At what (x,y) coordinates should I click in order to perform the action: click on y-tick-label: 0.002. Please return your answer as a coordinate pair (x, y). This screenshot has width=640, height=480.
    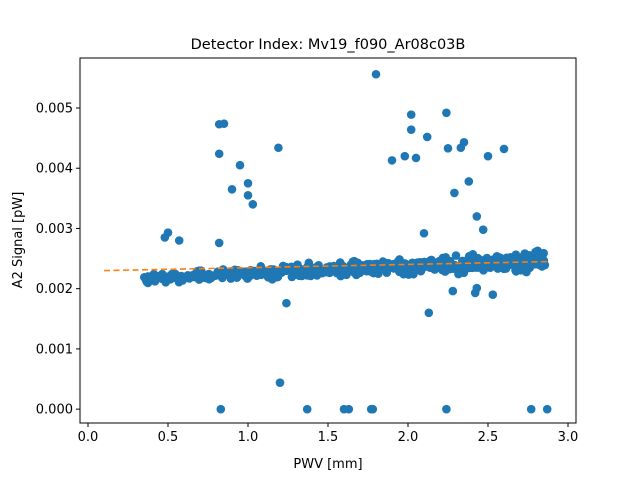
    Looking at the image, I should click on (54, 289).